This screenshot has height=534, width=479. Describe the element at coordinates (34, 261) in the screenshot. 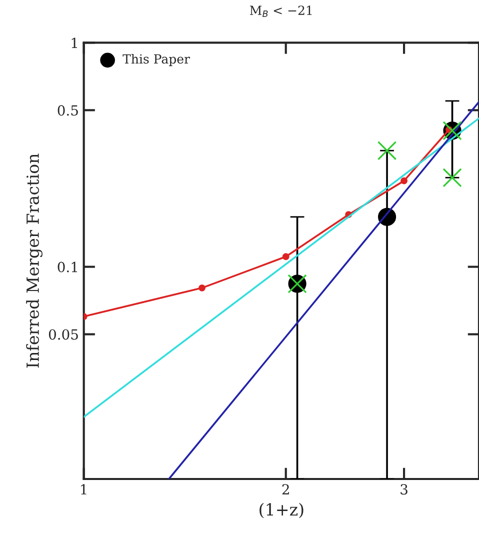

I see `y-axis-title: Inferred Merger Fraction` at that location.